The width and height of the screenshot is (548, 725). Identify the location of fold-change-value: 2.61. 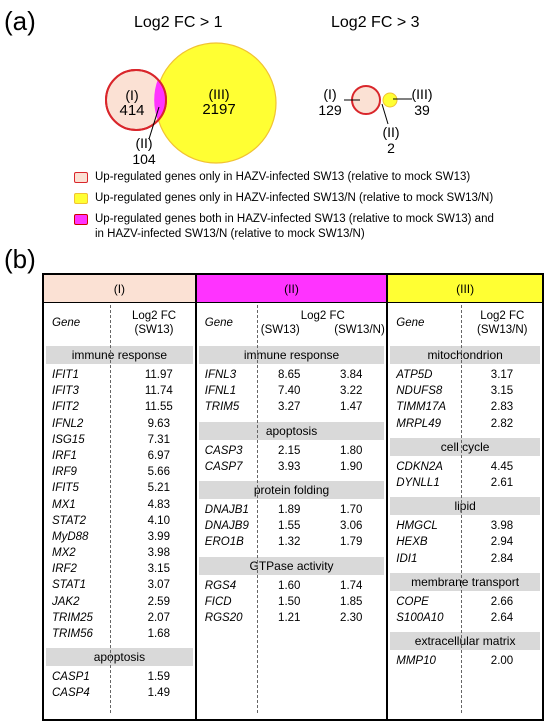
(502, 482).